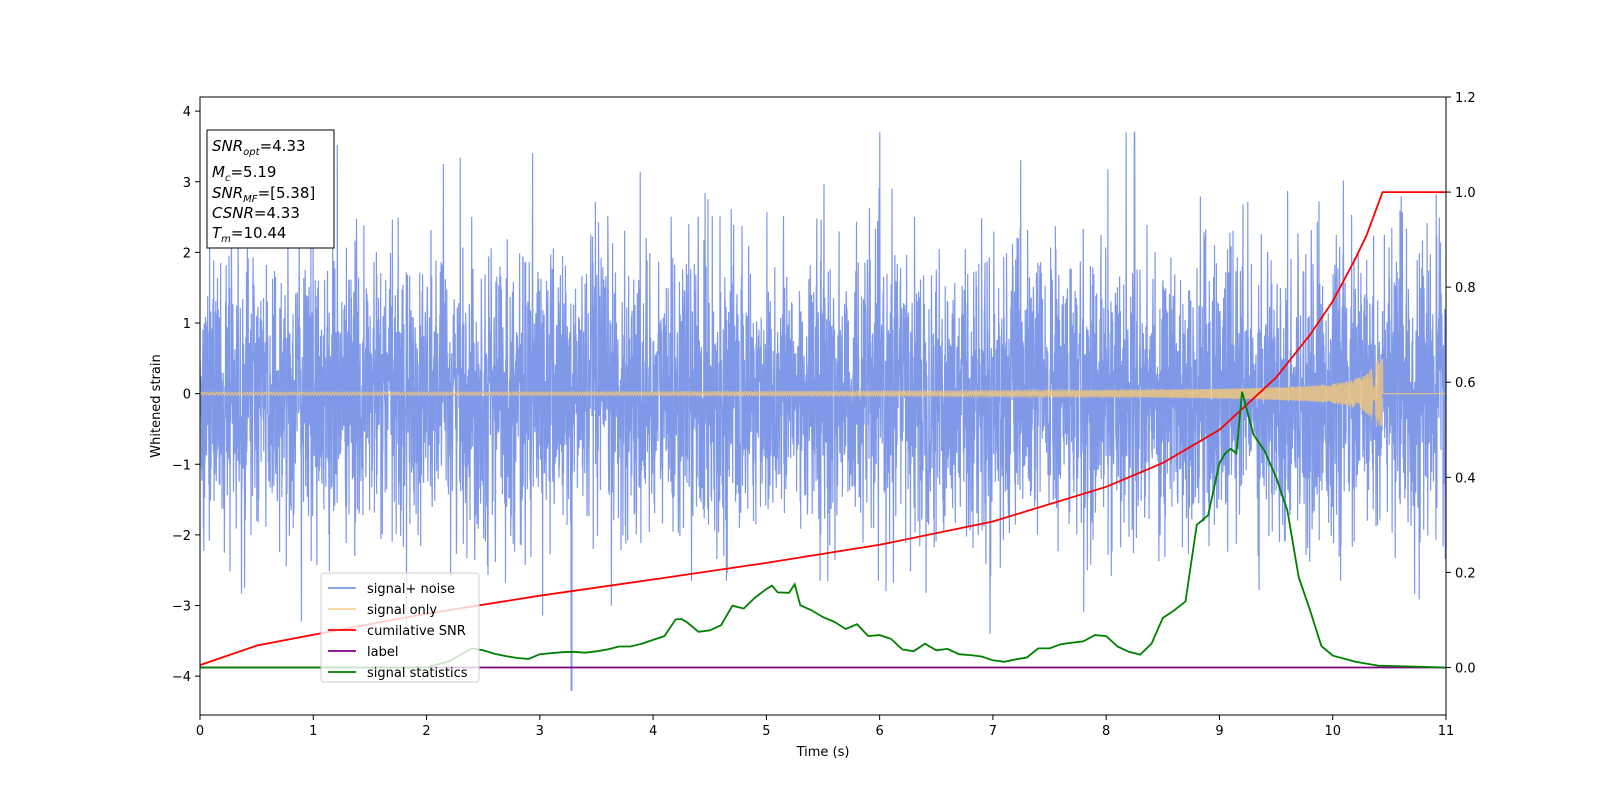 Image resolution: width=1600 pixels, height=805 pixels. I want to click on y-left-tick-label: 1, so click(187, 324).